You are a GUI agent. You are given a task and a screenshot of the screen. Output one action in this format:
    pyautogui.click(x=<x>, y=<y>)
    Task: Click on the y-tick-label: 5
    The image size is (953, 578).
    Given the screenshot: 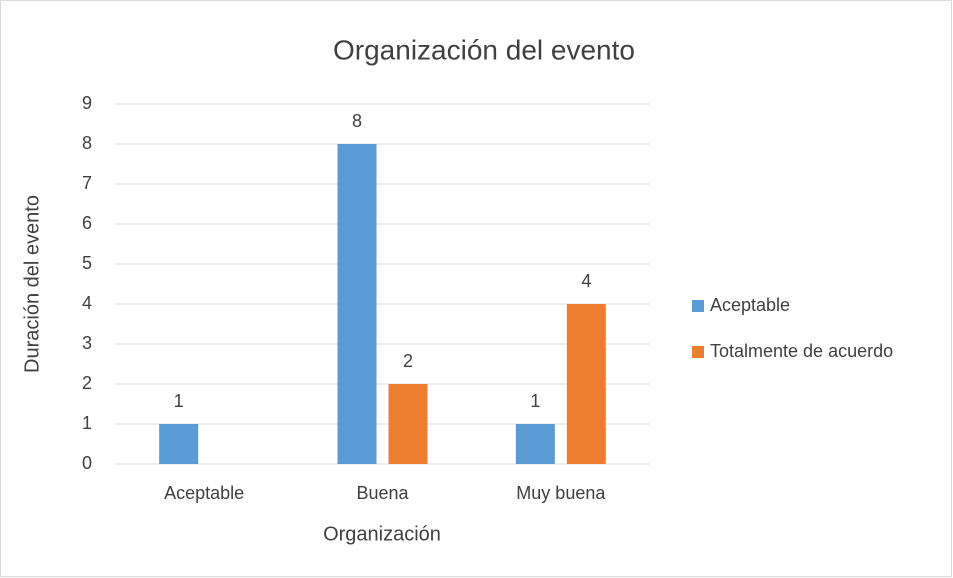 What is the action you would take?
    pyautogui.click(x=87, y=263)
    